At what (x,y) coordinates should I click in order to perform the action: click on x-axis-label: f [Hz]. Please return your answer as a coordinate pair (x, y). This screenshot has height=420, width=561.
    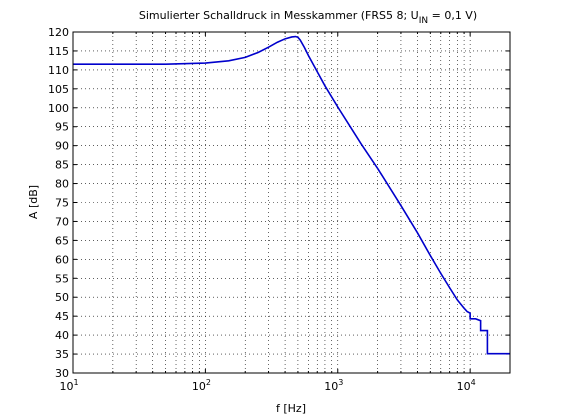
    Looking at the image, I should click on (291, 408).